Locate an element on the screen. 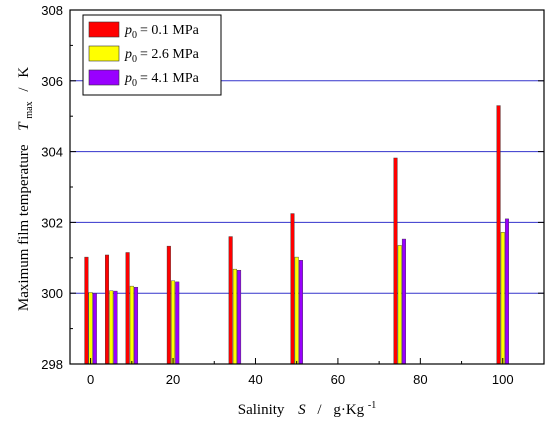 The image size is (550, 428). y-tick-label: 304 is located at coordinates (52, 152).